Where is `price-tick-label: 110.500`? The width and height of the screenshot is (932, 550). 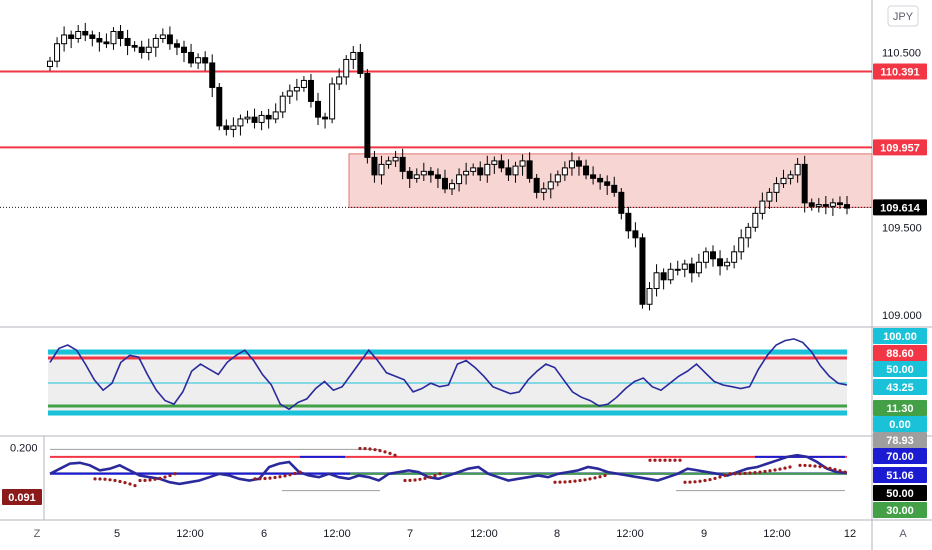 price-tick-label: 110.500 is located at coordinates (901, 53).